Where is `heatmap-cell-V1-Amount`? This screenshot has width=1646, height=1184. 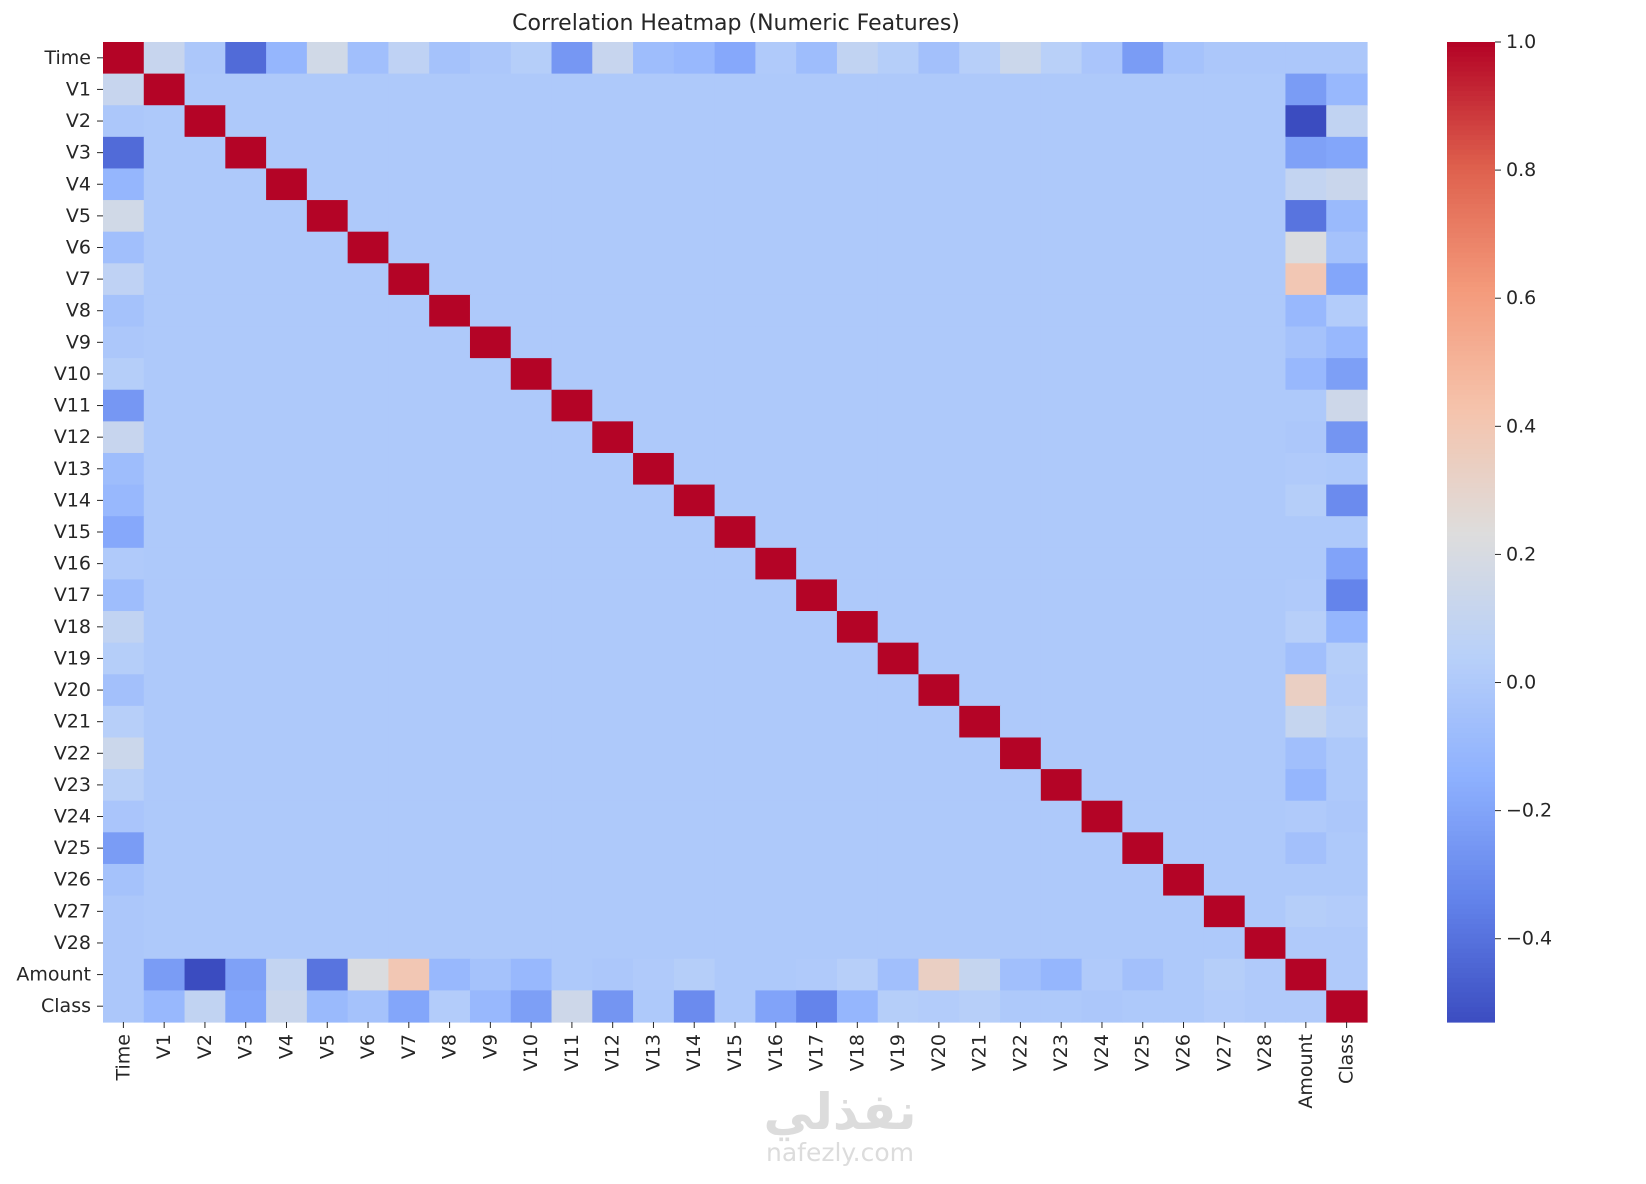
heatmap-cell-V1-Amount is located at coordinates (1306, 89).